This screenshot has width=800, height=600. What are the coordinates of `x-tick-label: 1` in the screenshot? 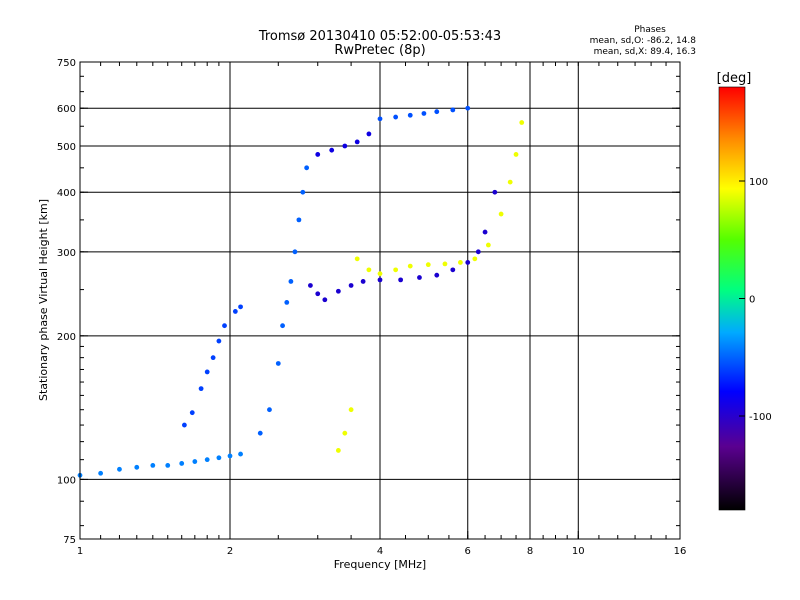 It's located at (80, 551).